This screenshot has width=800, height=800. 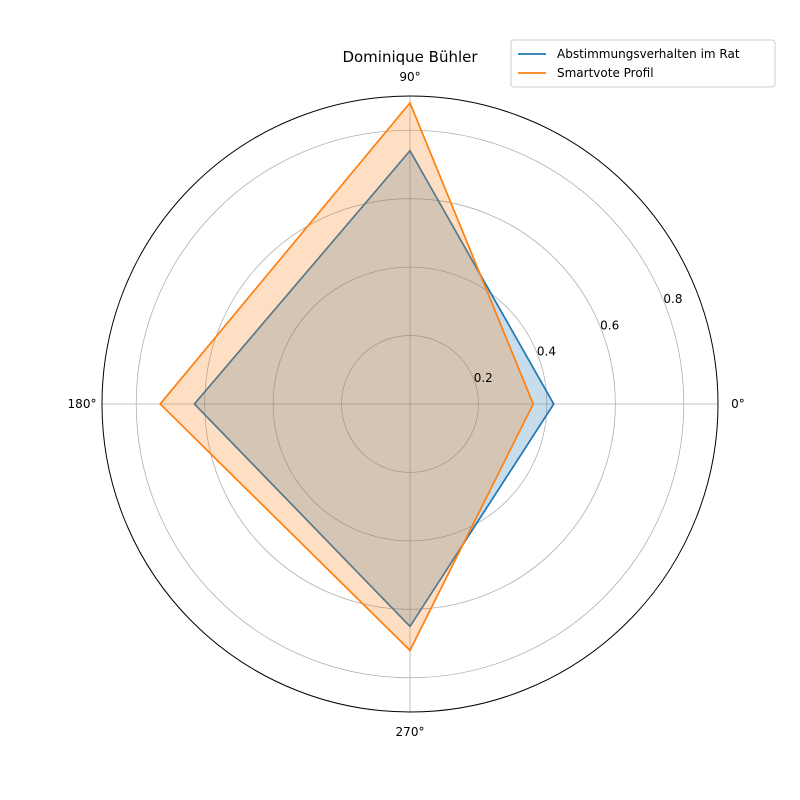 I want to click on legend-label: Abstimmungsverhalten im Rat, so click(x=648, y=54).